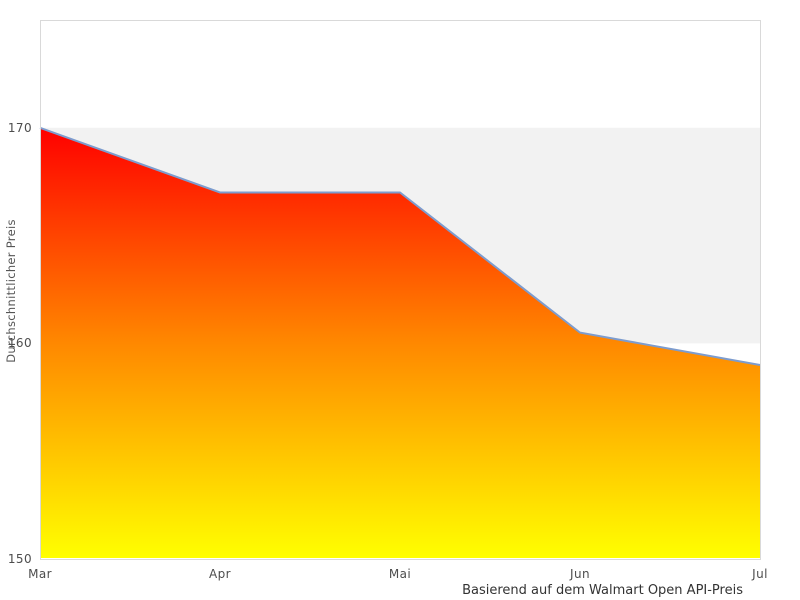 Image resolution: width=800 pixels, height=600 pixels. I want to click on chart-caption: Basierend auf dem Walmart Open API-Preis, so click(602, 590).